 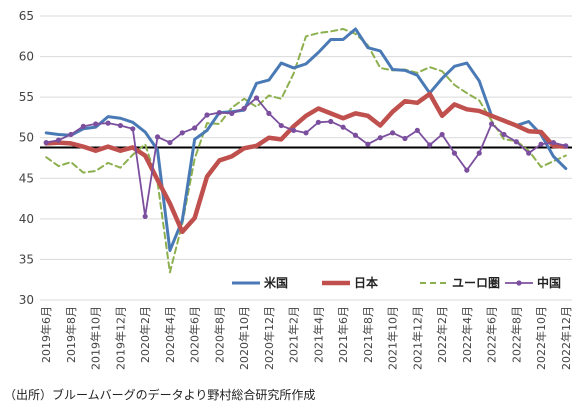 I want to click on legend-entry-1: 米国, so click(x=260, y=282).